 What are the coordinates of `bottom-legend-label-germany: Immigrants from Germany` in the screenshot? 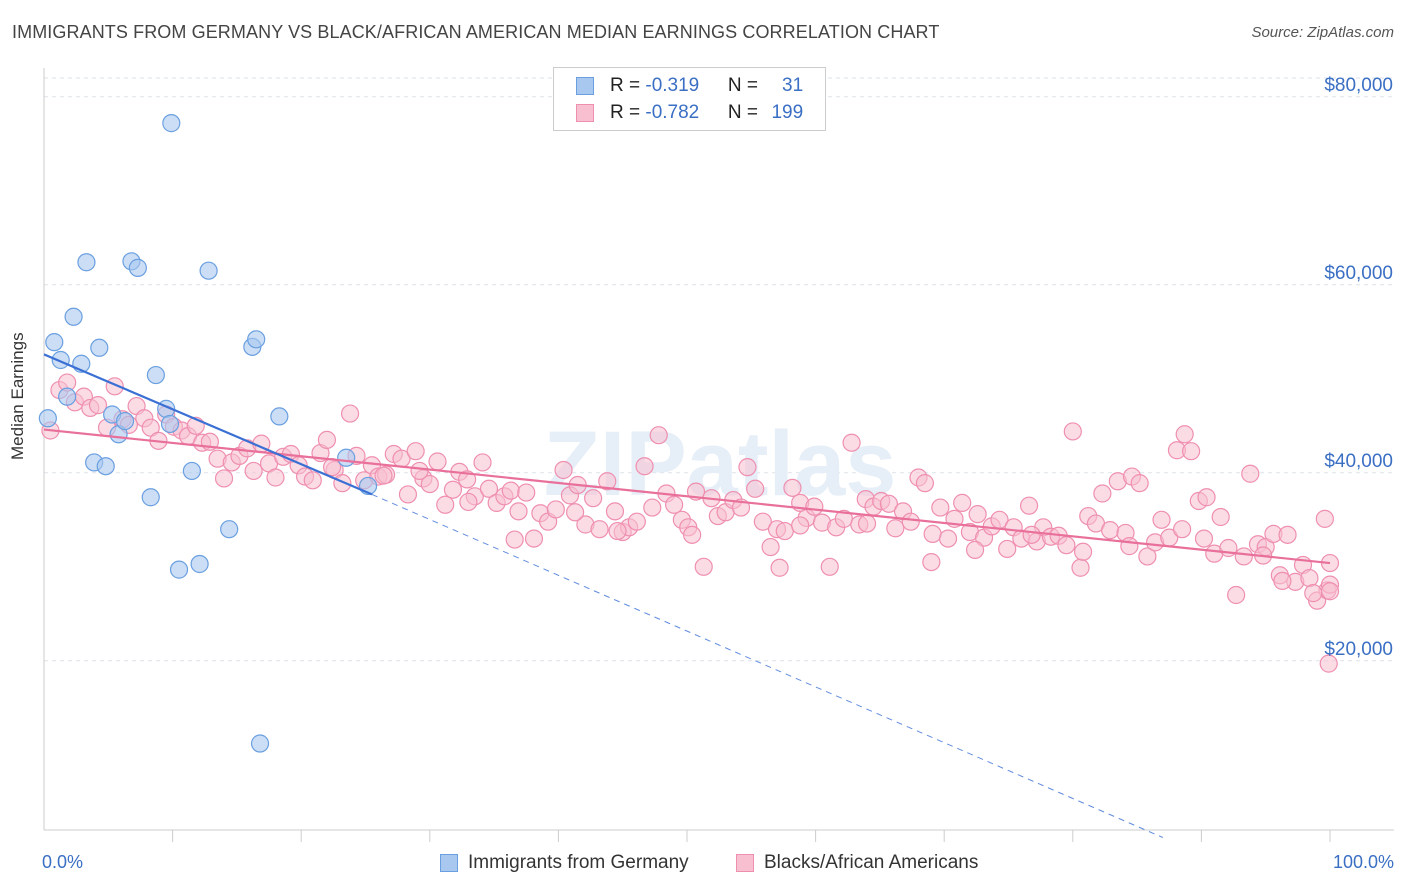 It's located at (578, 862).